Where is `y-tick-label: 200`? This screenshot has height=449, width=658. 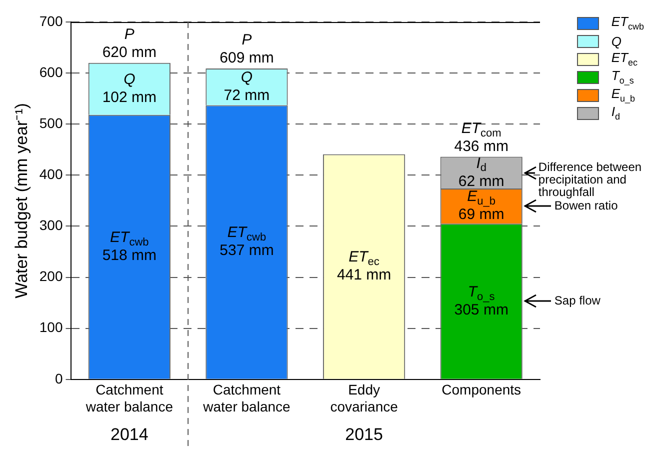 y-tick-label: 200 is located at coordinates (51, 276).